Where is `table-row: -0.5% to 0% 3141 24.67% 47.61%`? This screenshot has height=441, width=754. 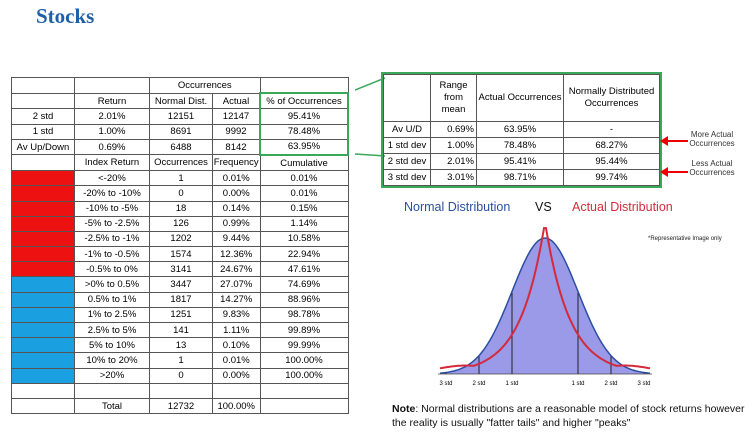 table-row: -0.5% to 0% 3141 24.67% 47.61% is located at coordinates (180, 269).